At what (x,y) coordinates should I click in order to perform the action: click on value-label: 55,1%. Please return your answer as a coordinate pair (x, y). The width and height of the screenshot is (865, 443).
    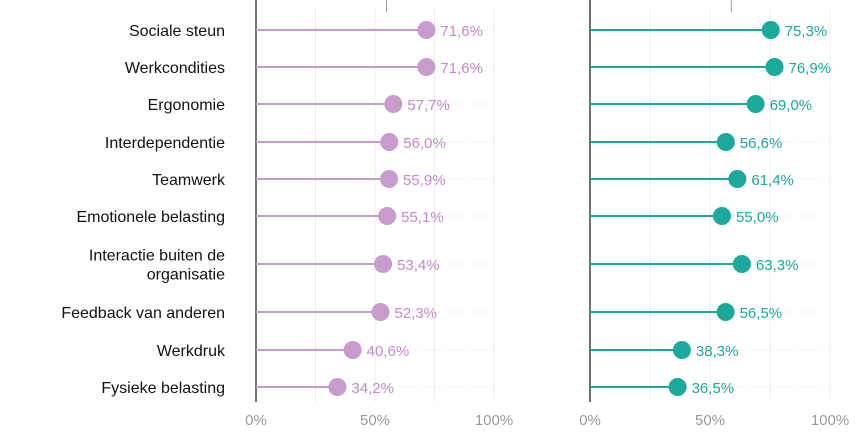
    Looking at the image, I should click on (422, 217).